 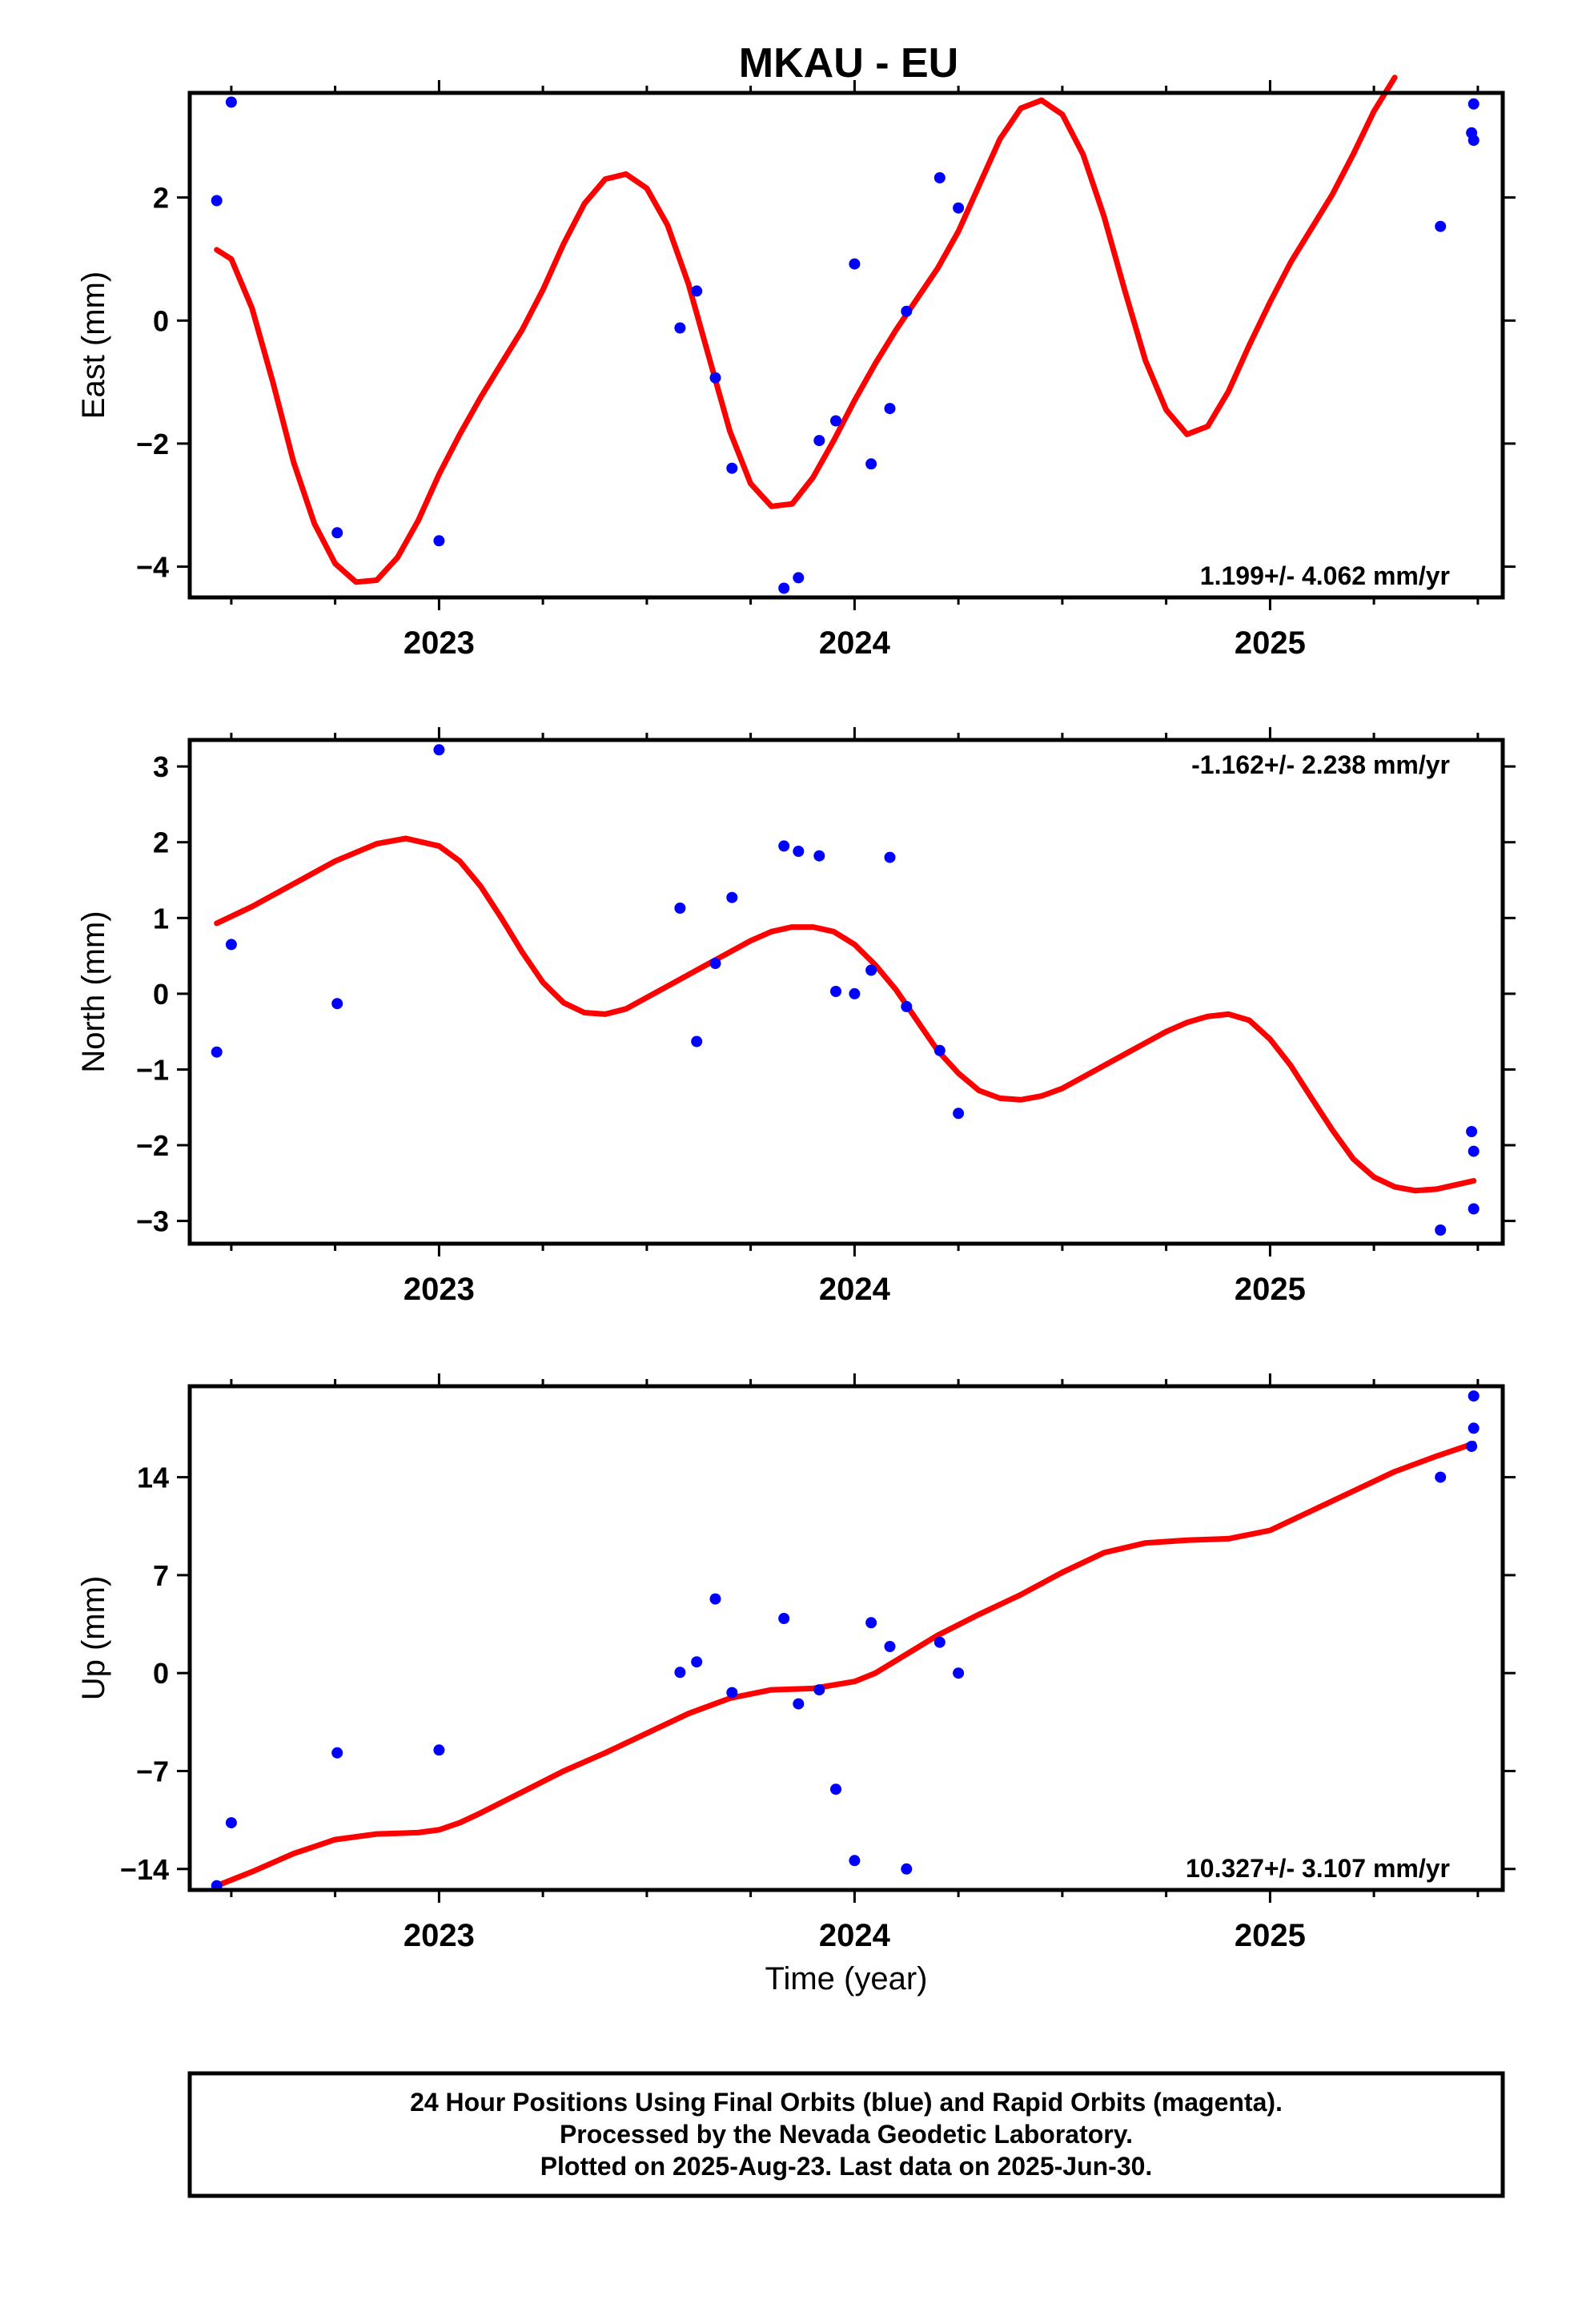 What do you see at coordinates (94, 1638) in the screenshot?
I see `up-y-axis-label: Up (mm)` at bounding box center [94, 1638].